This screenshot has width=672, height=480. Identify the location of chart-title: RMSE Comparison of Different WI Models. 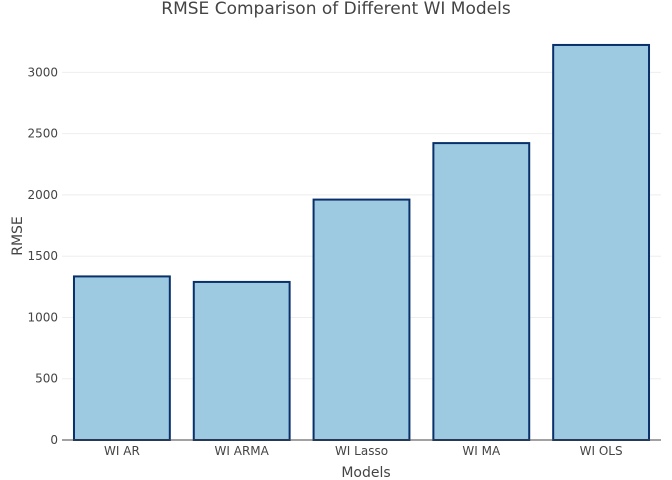
(336, 9).